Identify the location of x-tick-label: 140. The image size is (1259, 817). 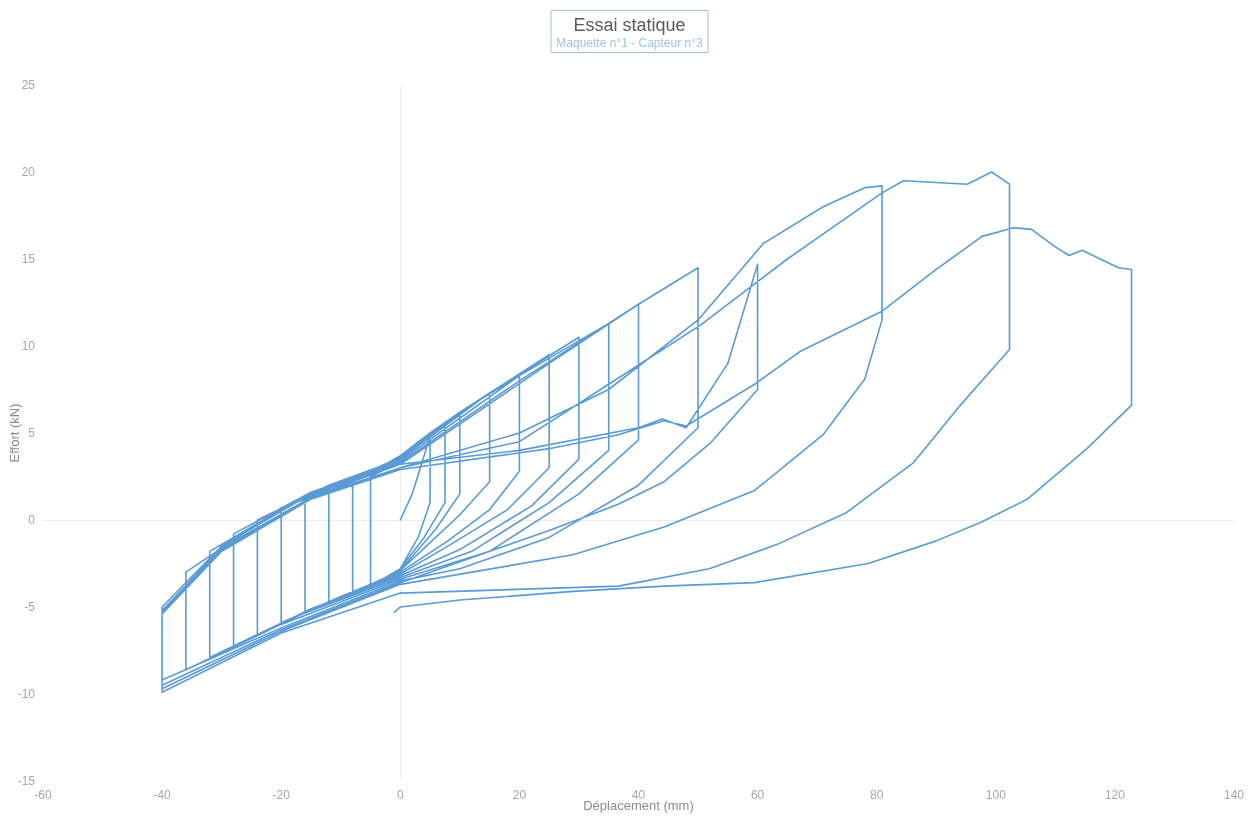
(1234, 795).